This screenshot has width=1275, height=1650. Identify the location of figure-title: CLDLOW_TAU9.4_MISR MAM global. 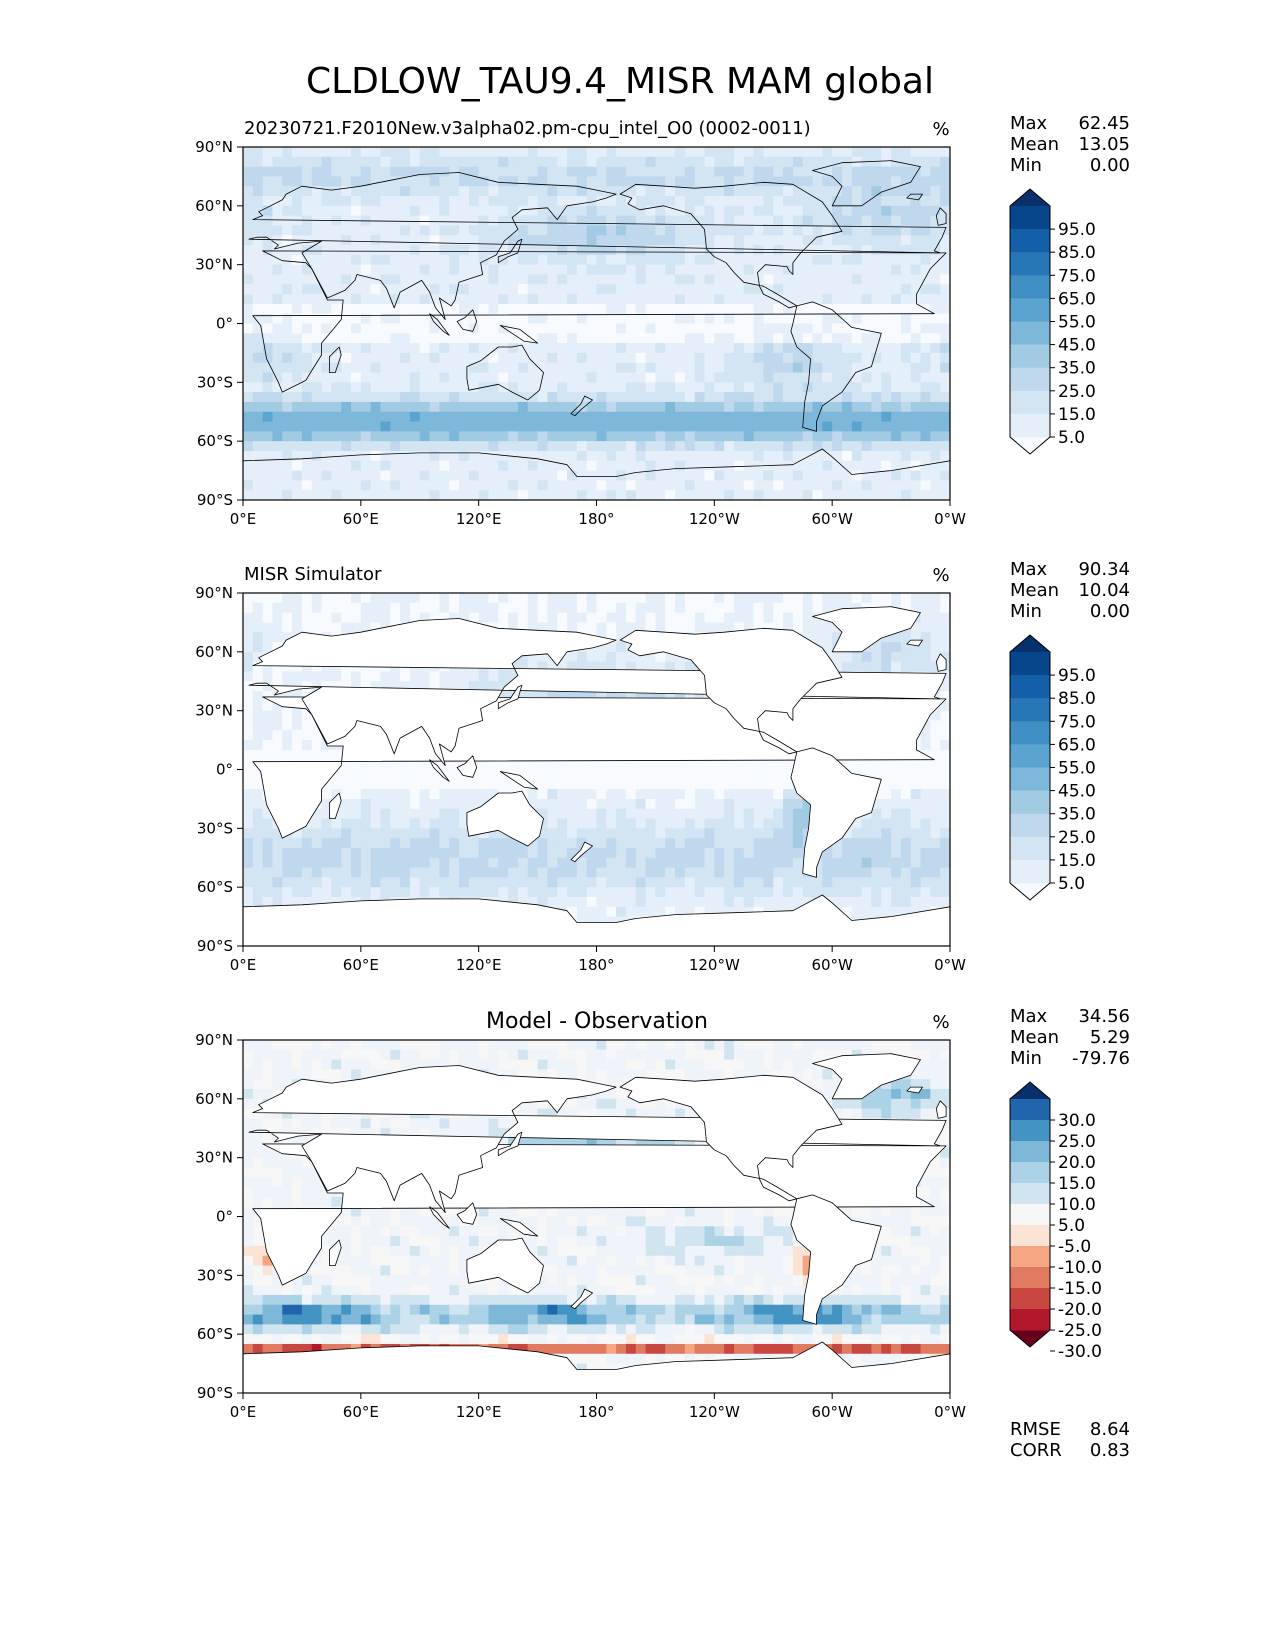
(620, 81).